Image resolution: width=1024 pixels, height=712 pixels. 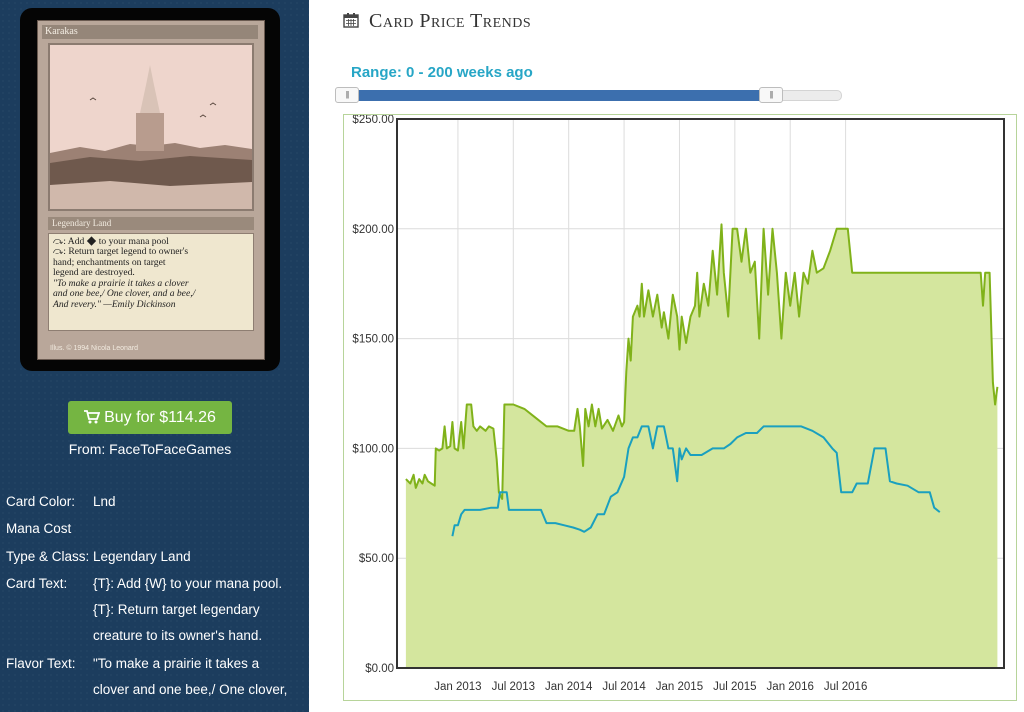 What do you see at coordinates (771, 95) in the screenshot?
I see `range-slider-max-handle: |||` at bounding box center [771, 95].